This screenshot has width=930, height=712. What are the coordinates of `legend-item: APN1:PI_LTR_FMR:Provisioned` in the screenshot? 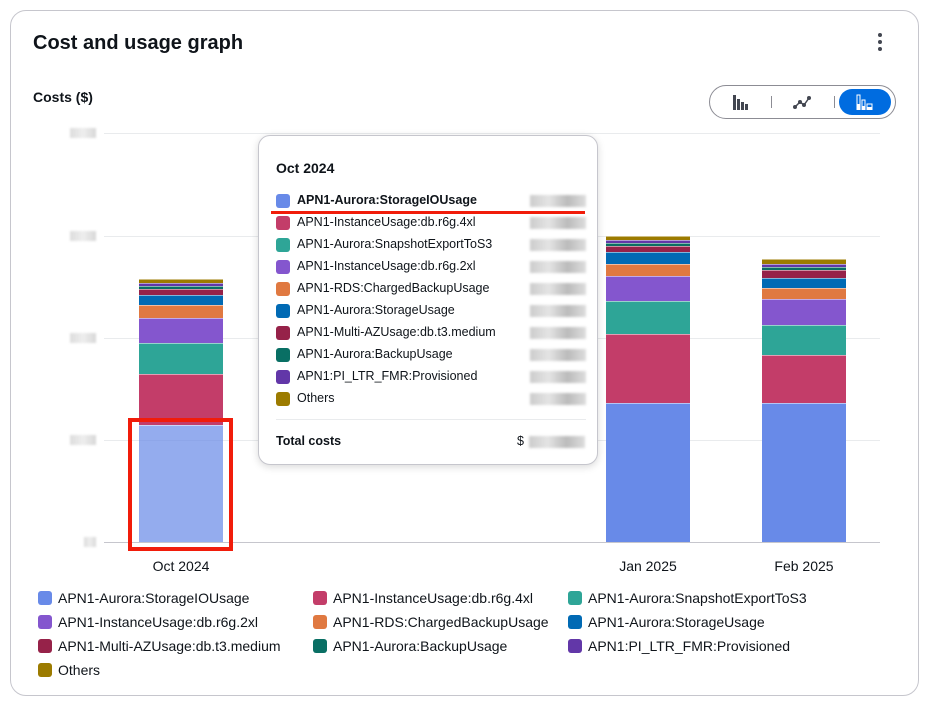 It's located at (718, 646).